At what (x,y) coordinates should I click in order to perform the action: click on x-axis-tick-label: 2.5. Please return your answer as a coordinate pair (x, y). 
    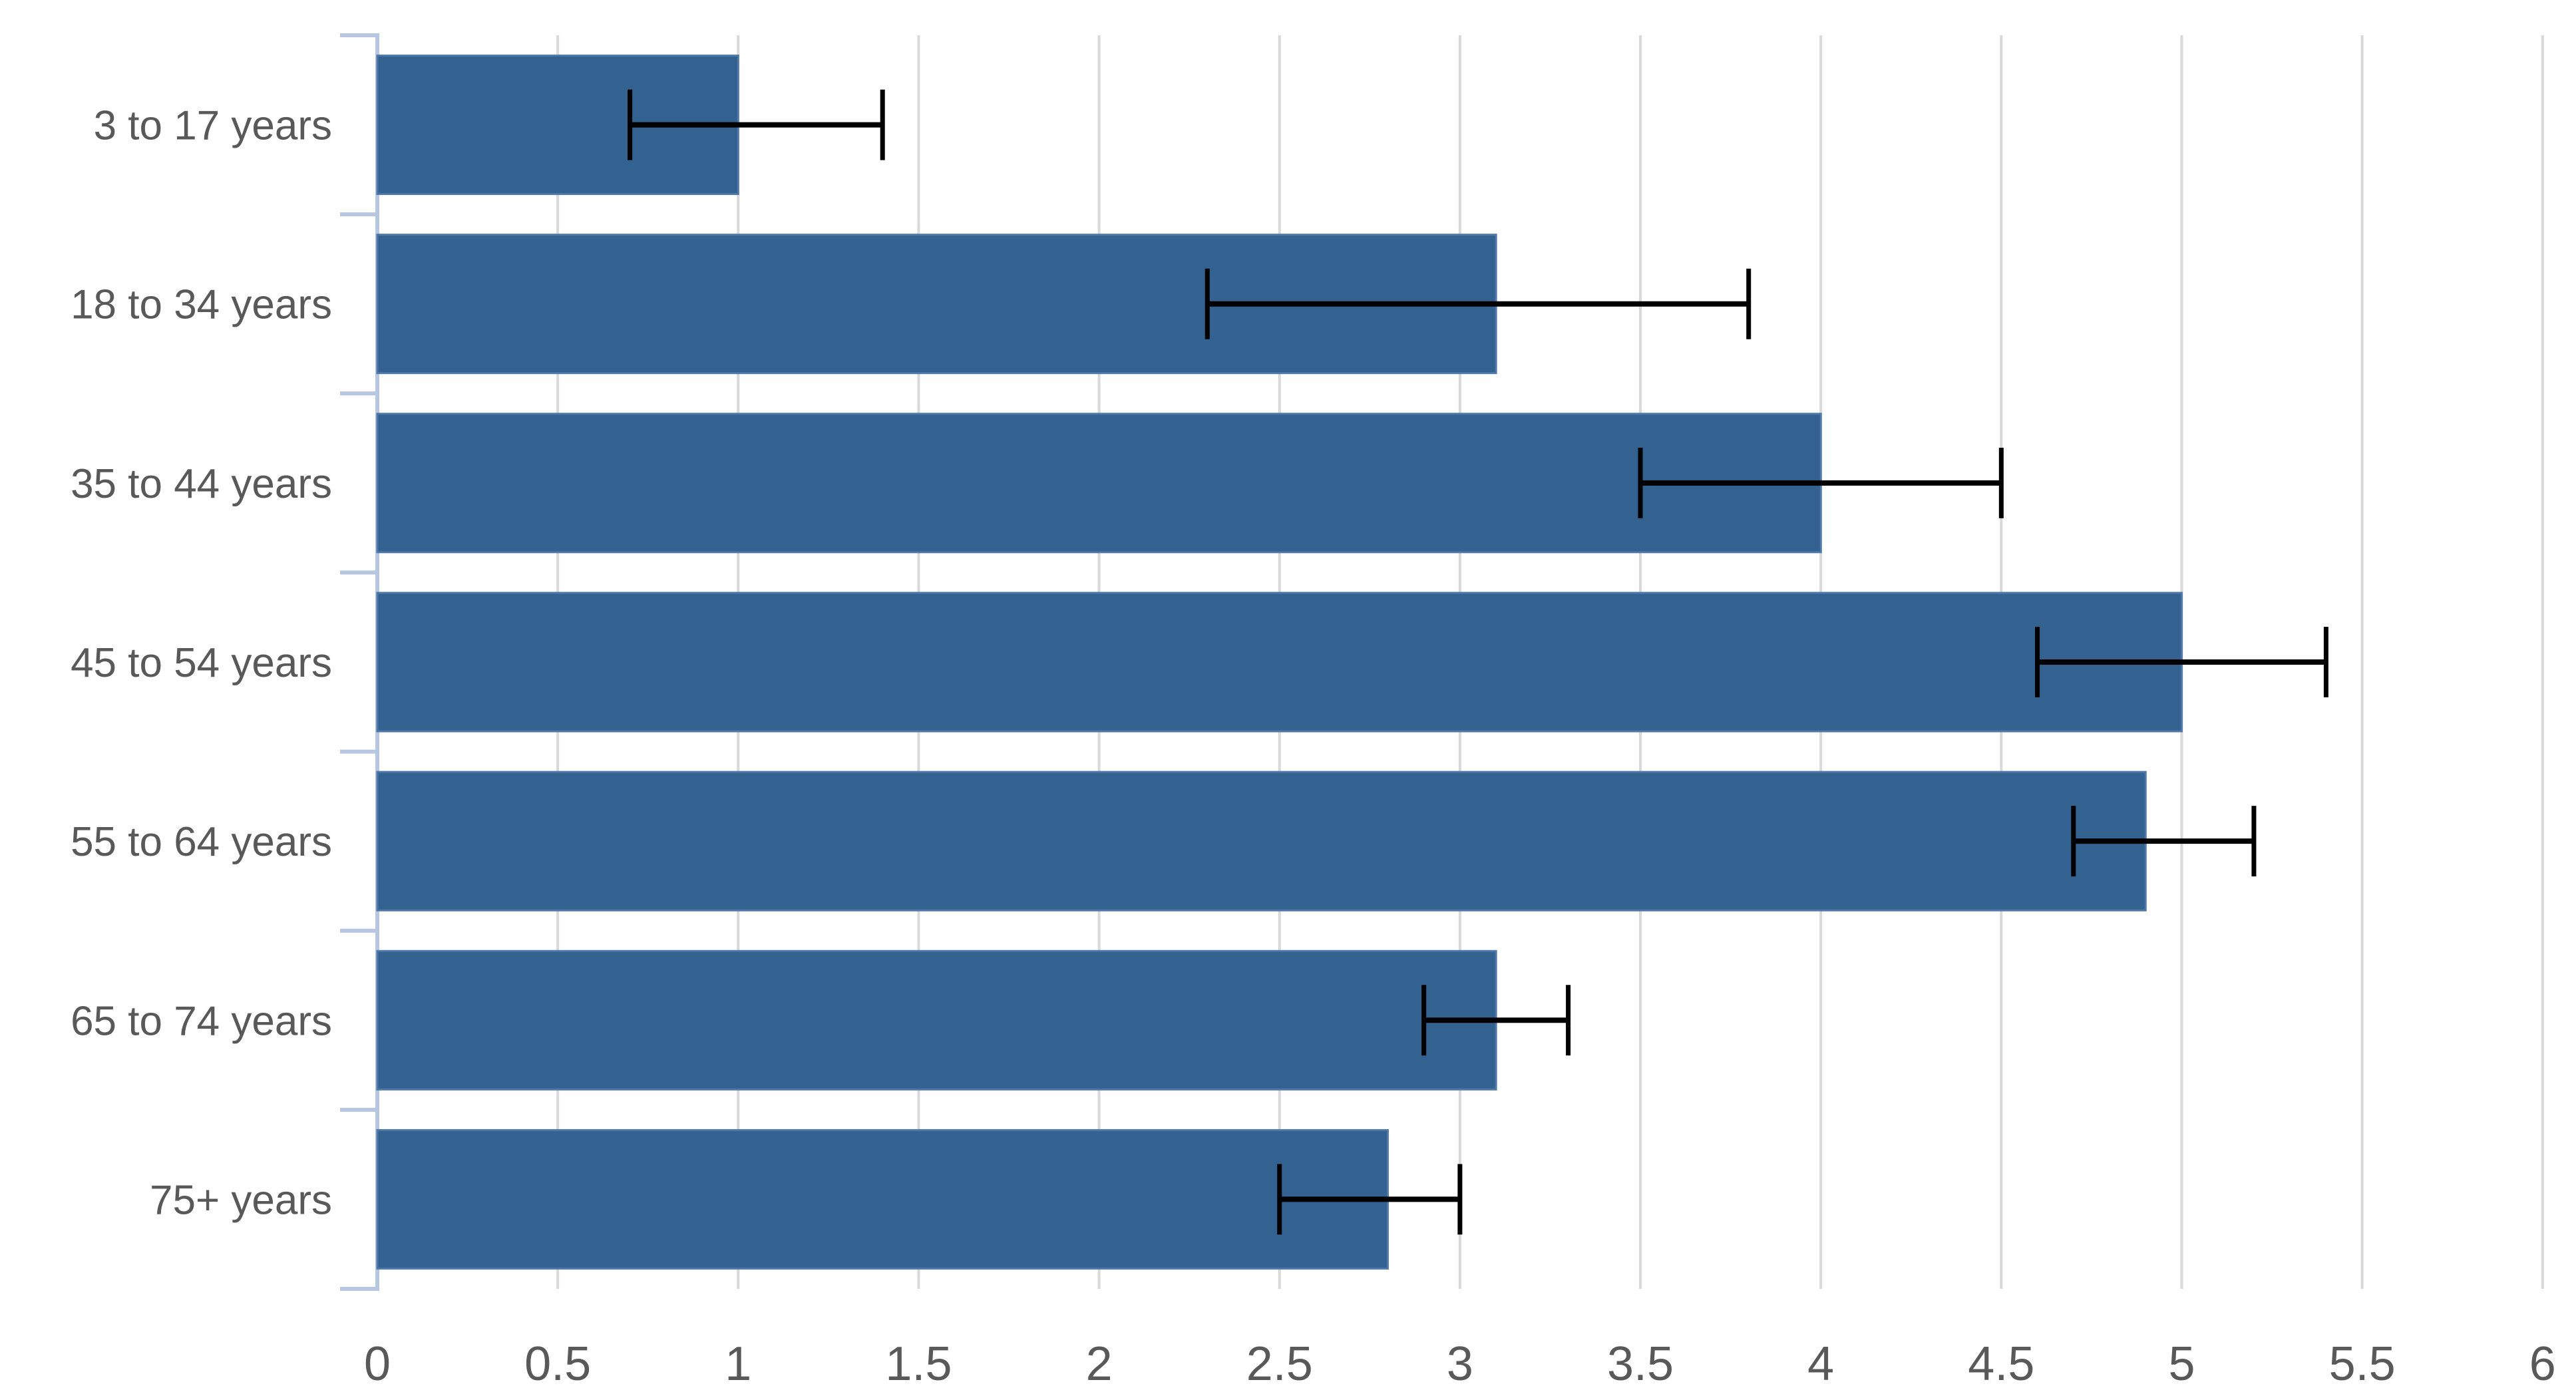
    Looking at the image, I should click on (1280, 1364).